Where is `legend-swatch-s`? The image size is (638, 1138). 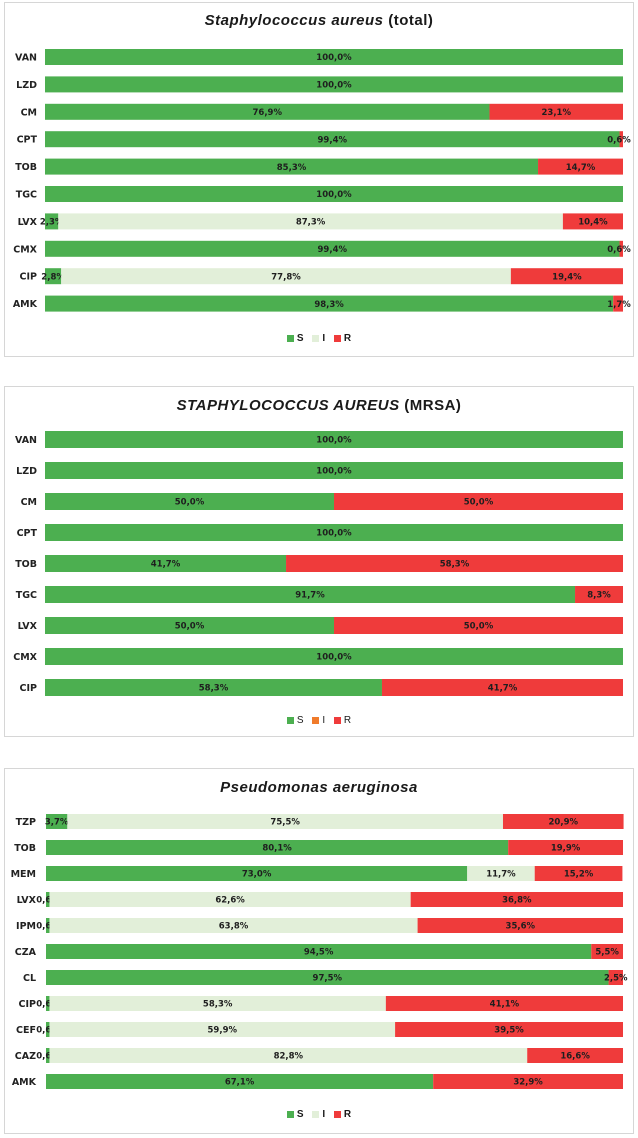
legend-swatch-s is located at coordinates (290, 1114).